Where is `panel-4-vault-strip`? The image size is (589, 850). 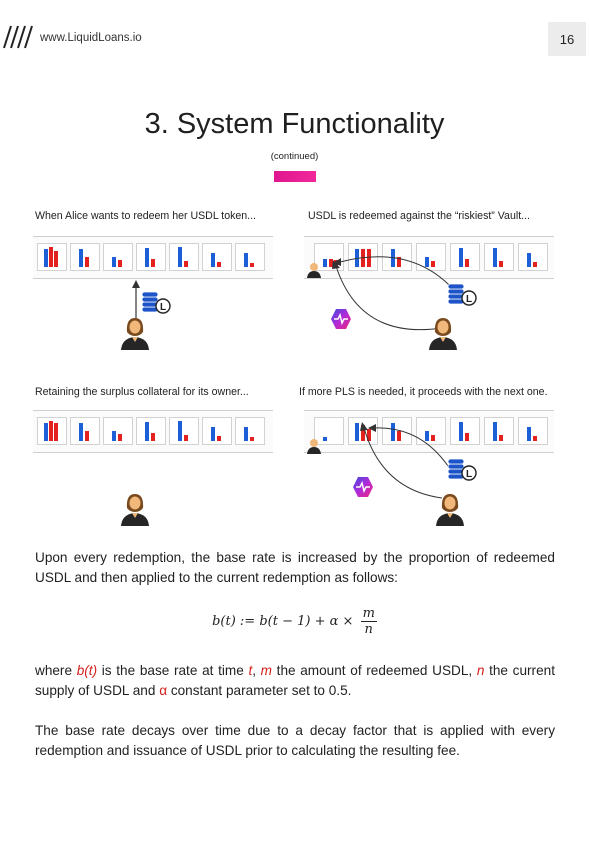
panel-4-vault-strip is located at coordinates (429, 431).